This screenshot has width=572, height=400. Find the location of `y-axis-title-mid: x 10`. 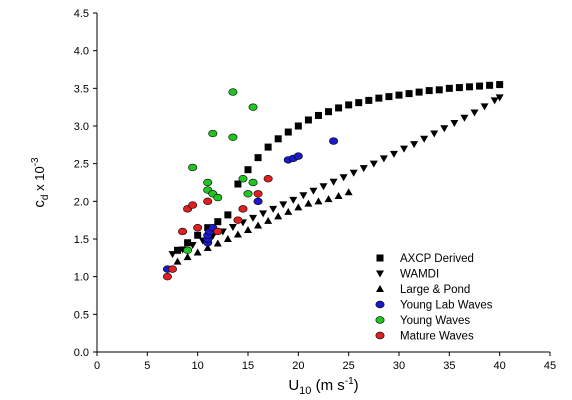

y-axis-title-mid: x 10 is located at coordinates (39, 180).